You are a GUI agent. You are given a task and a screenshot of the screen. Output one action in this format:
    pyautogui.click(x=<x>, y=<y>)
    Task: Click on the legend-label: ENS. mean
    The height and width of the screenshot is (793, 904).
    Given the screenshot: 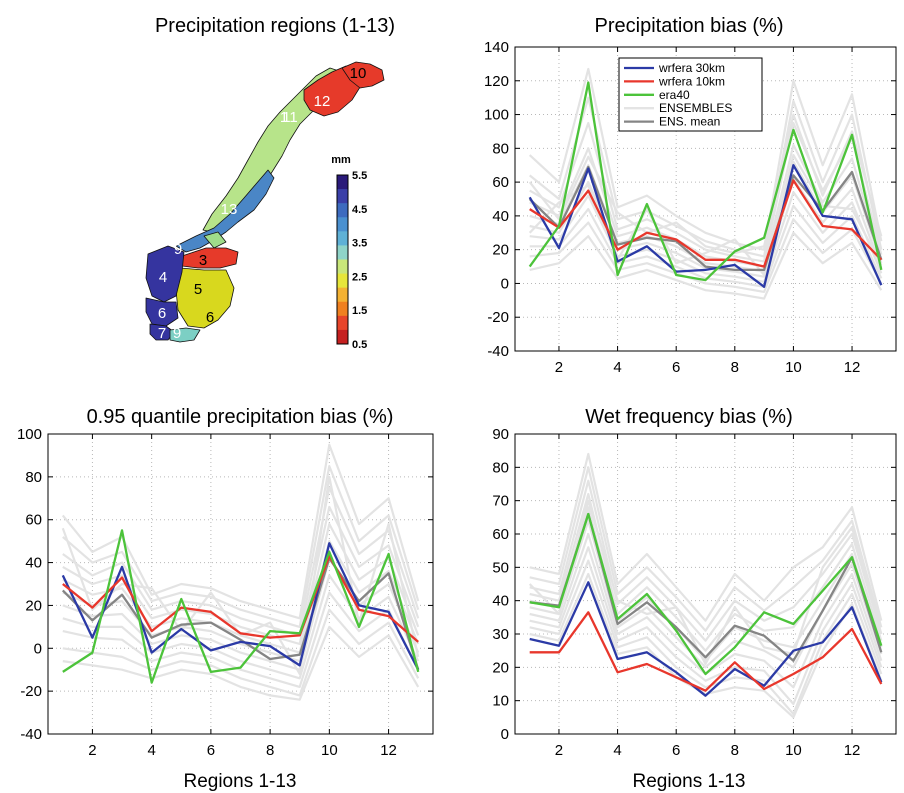 What is the action you would take?
    pyautogui.click(x=689, y=122)
    